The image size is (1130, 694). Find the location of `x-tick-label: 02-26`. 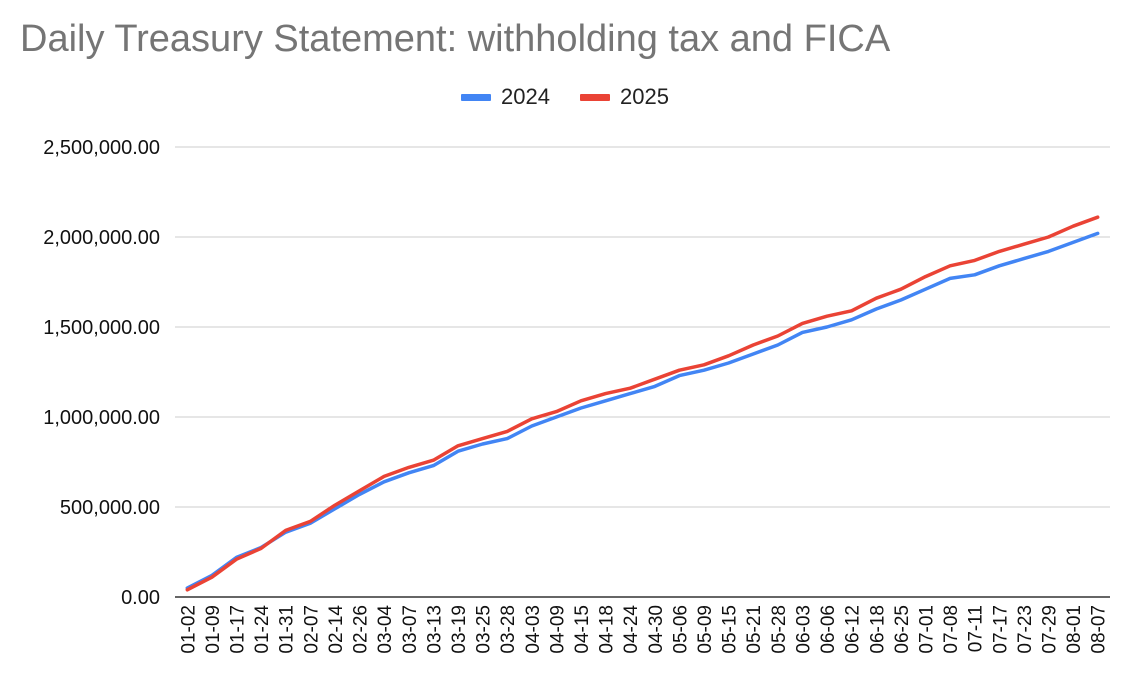

x-tick-label: 02-26 is located at coordinates (361, 629).